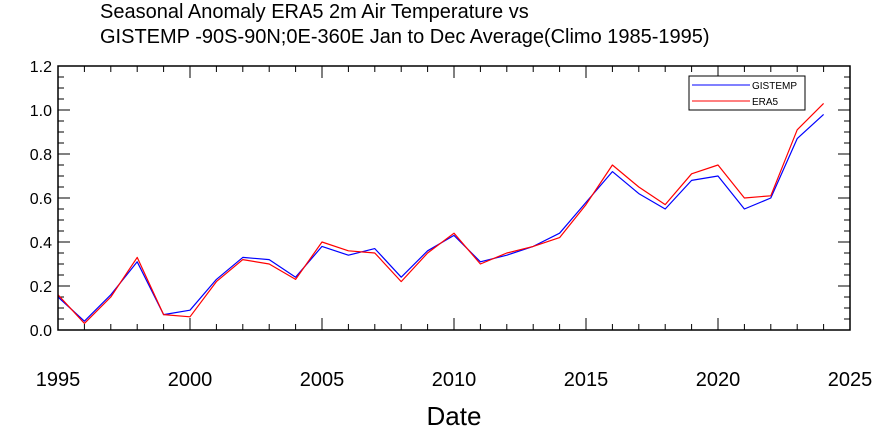 The image size is (880, 432). What do you see at coordinates (586, 380) in the screenshot?
I see `x-tick-label: 2015` at bounding box center [586, 380].